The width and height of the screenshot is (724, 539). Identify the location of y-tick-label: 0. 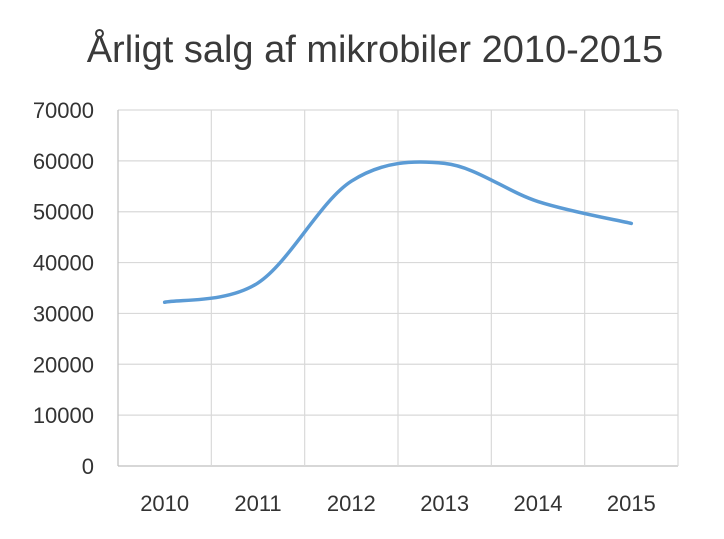
(88, 466).